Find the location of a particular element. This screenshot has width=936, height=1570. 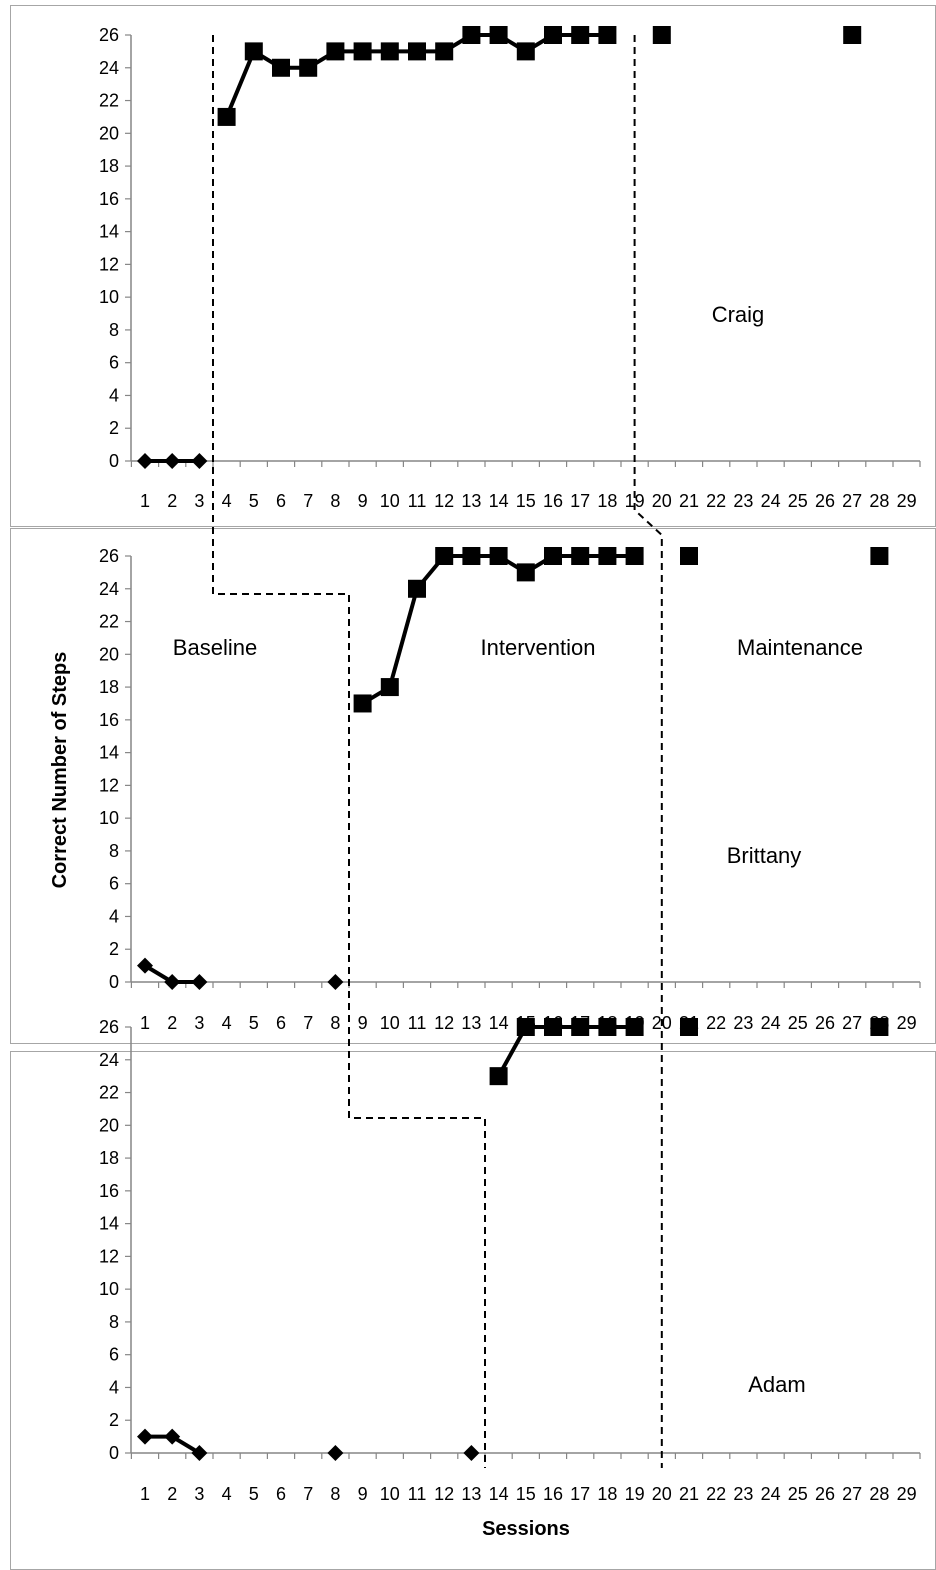

series-intervention is located at coordinates (498, 630).